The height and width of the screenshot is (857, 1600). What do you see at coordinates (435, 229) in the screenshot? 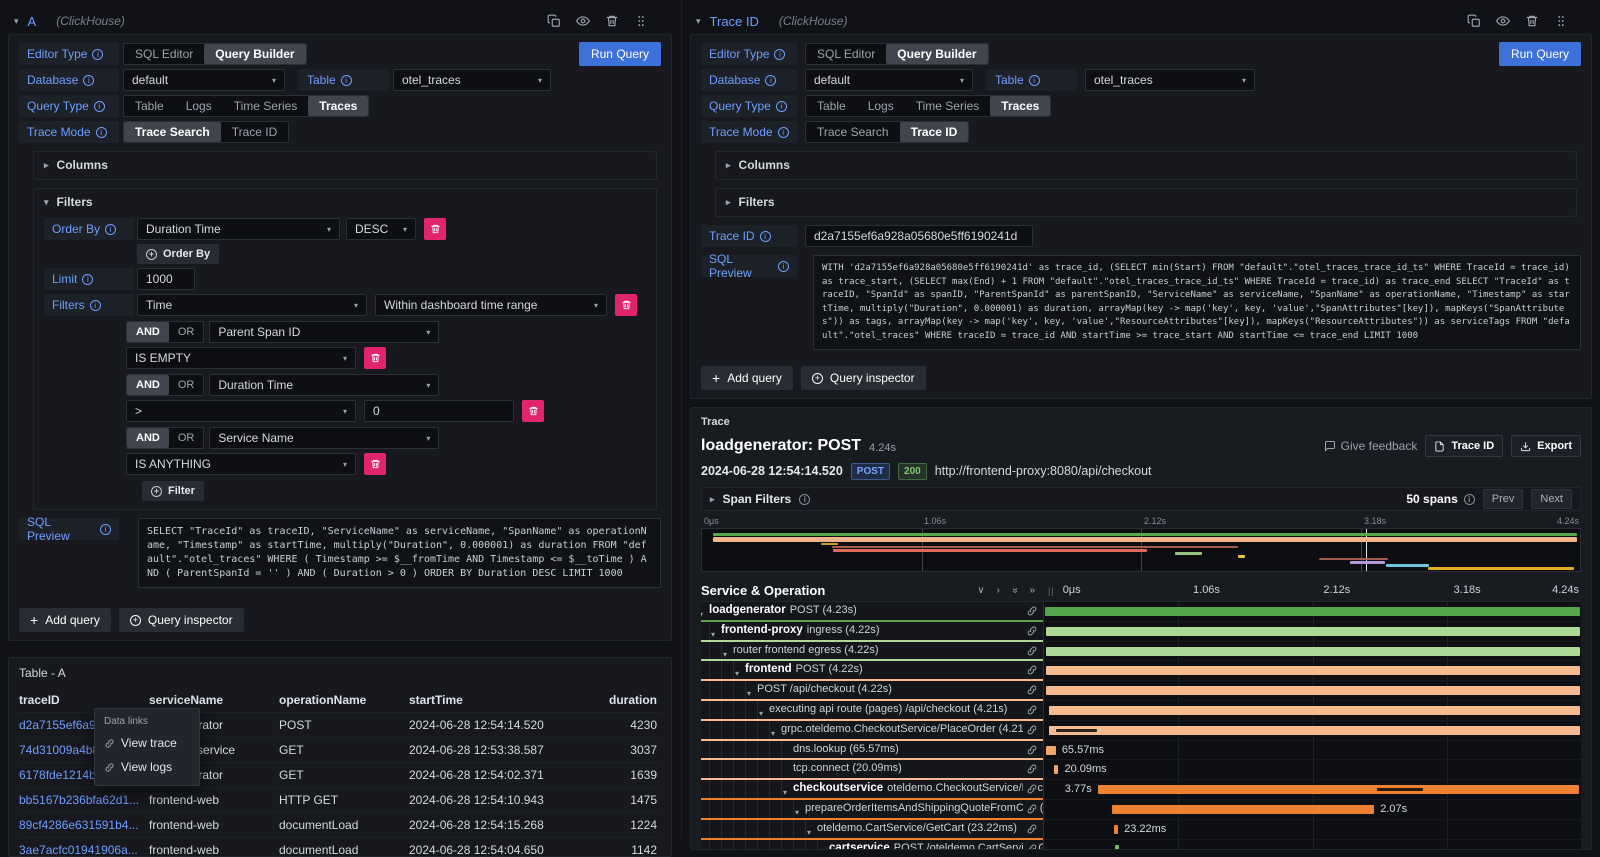
I see `remove-order-by-button` at bounding box center [435, 229].